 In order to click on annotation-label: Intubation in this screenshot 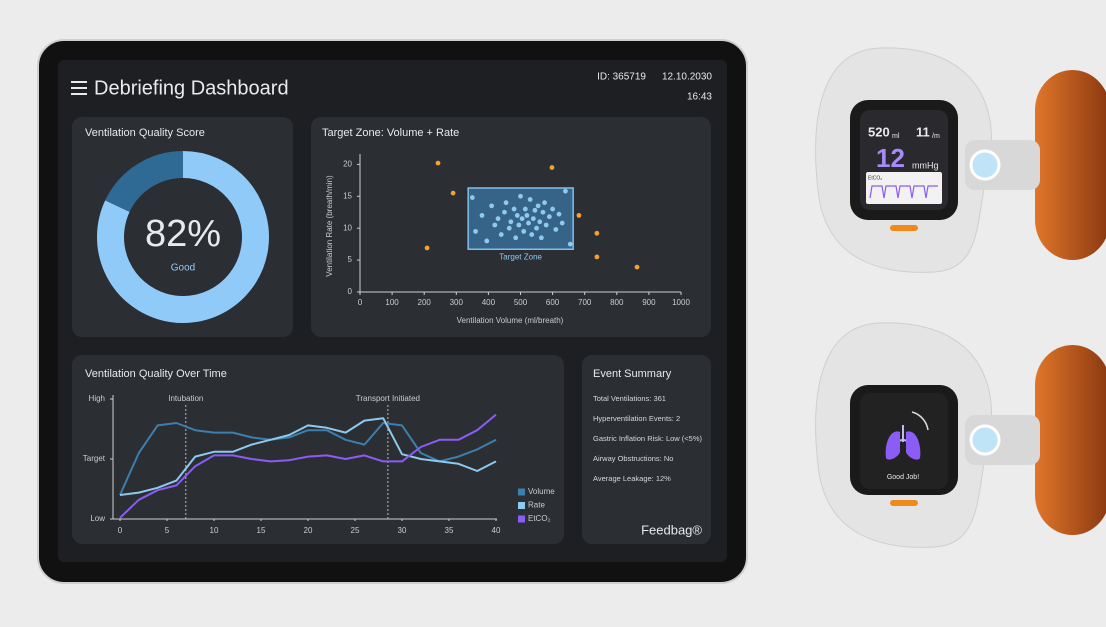, I will do `click(185, 398)`.